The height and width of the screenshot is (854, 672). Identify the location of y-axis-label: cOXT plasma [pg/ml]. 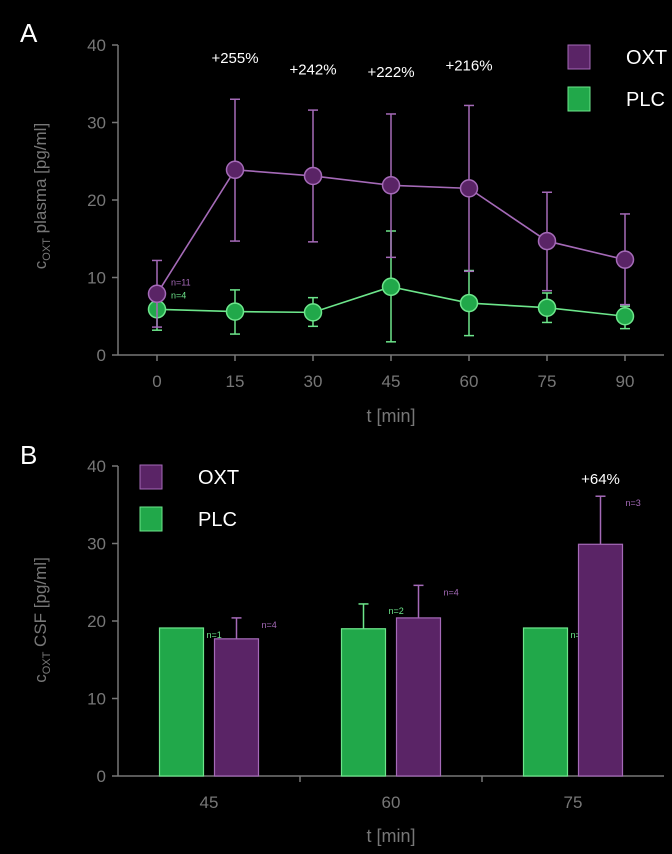
(42, 196).